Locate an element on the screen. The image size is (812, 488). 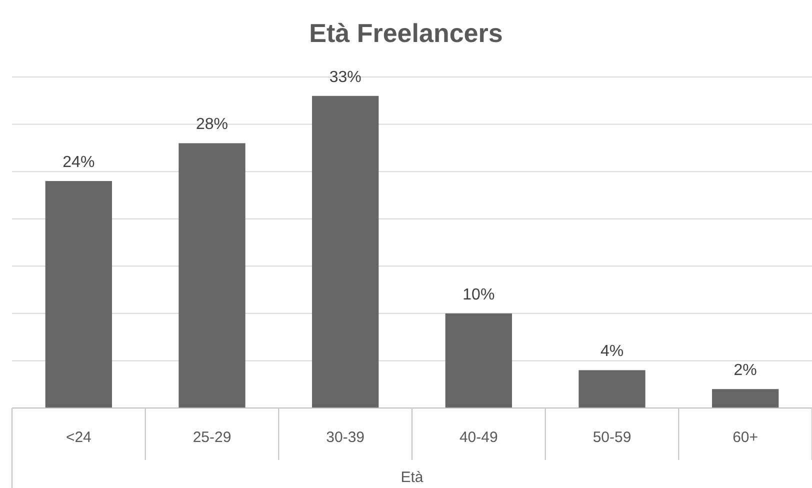
chart-title: Età Freelancers is located at coordinates (406, 33).